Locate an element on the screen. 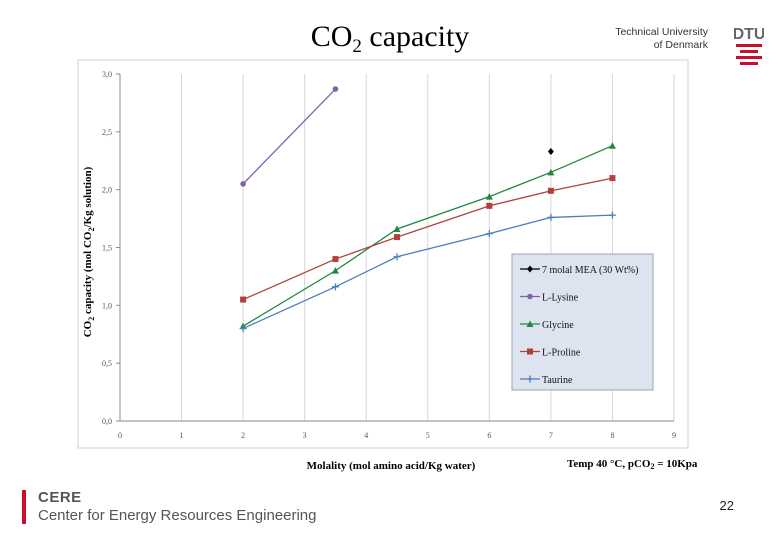  legend-label-glycine: Glycine is located at coordinates (558, 325).